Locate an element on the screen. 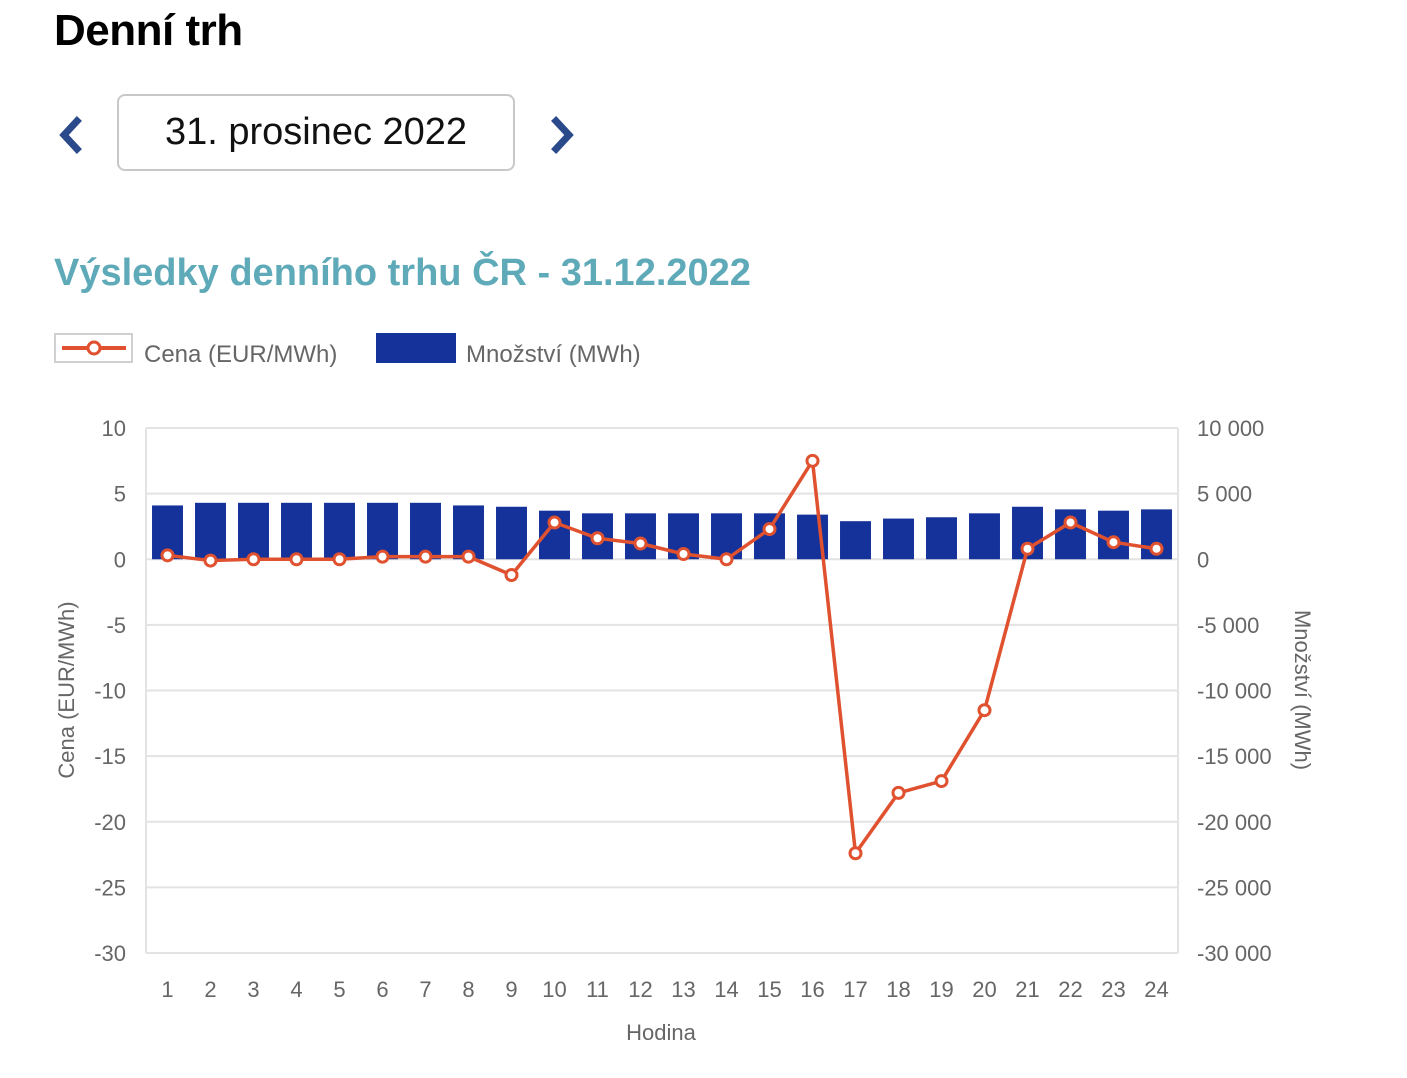 The image size is (1407, 1078). y-tick-label: 0 is located at coordinates (120, 559).